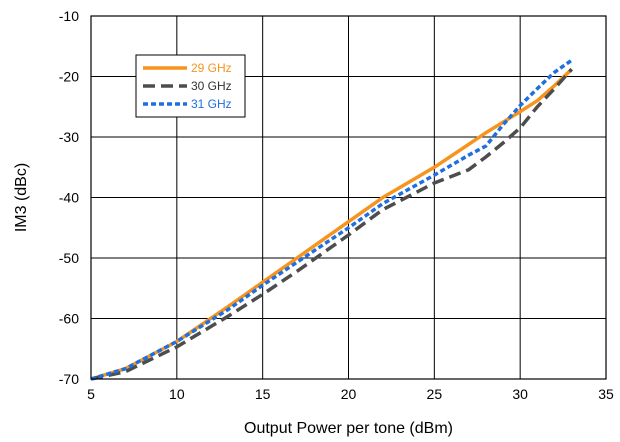 The width and height of the screenshot is (620, 442). I want to click on x-tick-label: 15, so click(263, 394).